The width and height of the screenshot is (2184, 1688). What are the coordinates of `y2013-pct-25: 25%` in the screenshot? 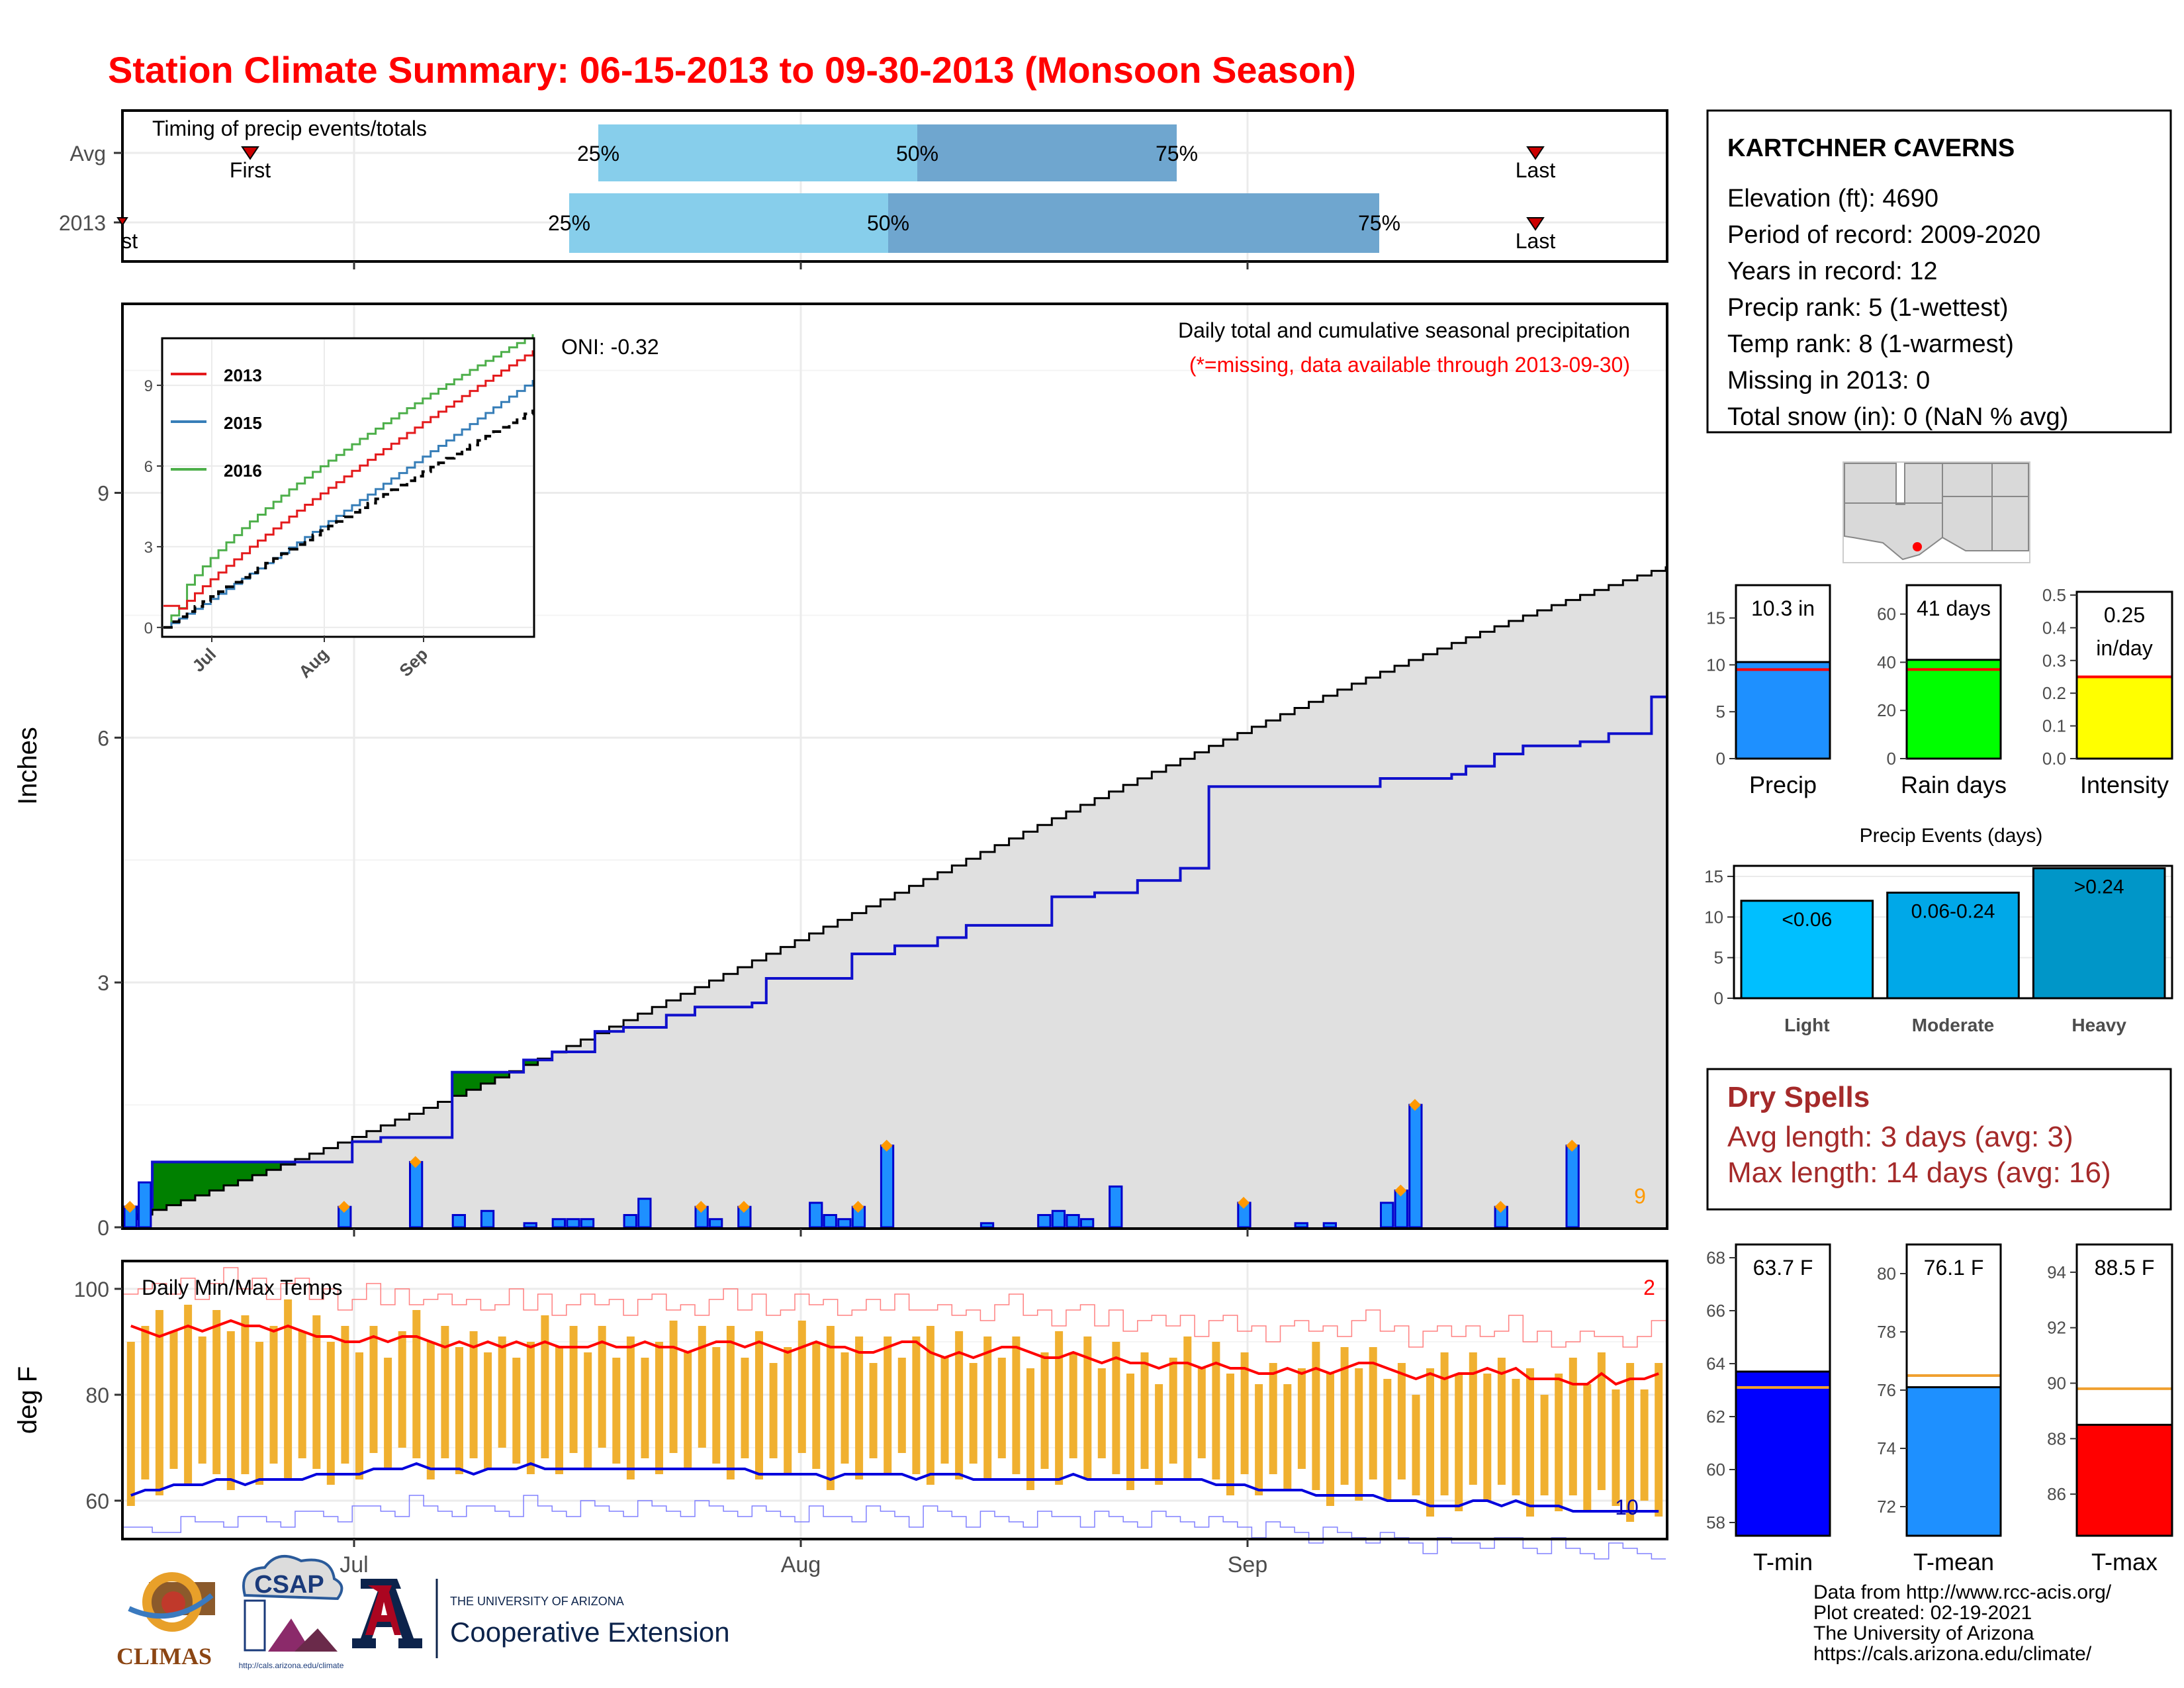 It's located at (569, 223).